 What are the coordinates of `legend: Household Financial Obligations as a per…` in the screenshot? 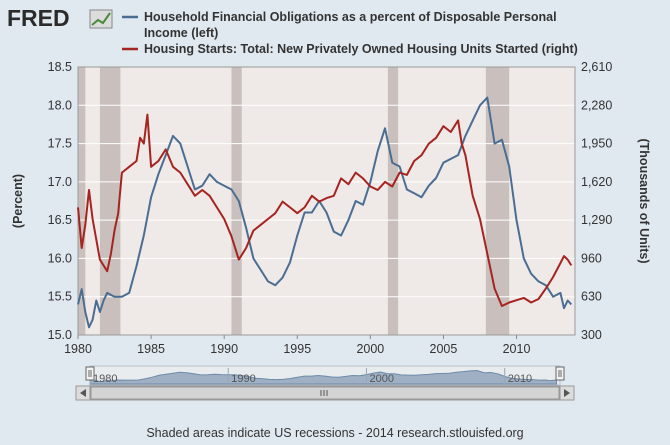 It's located at (350, 33).